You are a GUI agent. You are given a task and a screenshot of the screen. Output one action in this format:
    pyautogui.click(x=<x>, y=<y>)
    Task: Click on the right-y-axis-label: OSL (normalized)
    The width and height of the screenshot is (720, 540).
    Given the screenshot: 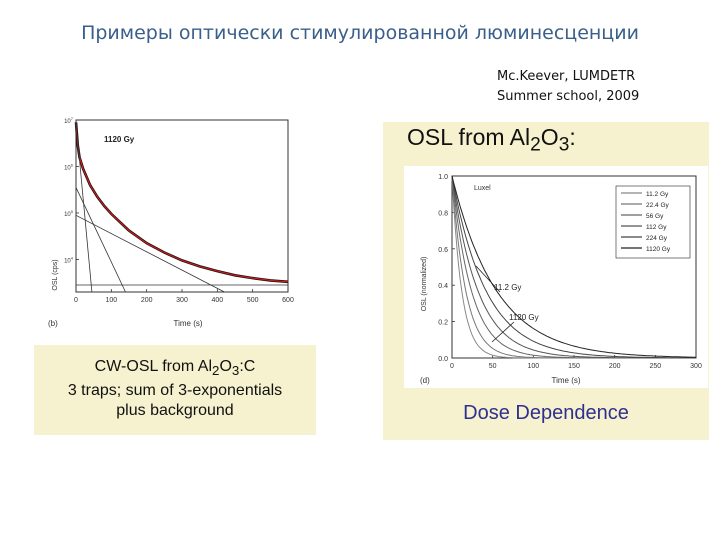 What is the action you would take?
    pyautogui.click(x=424, y=284)
    